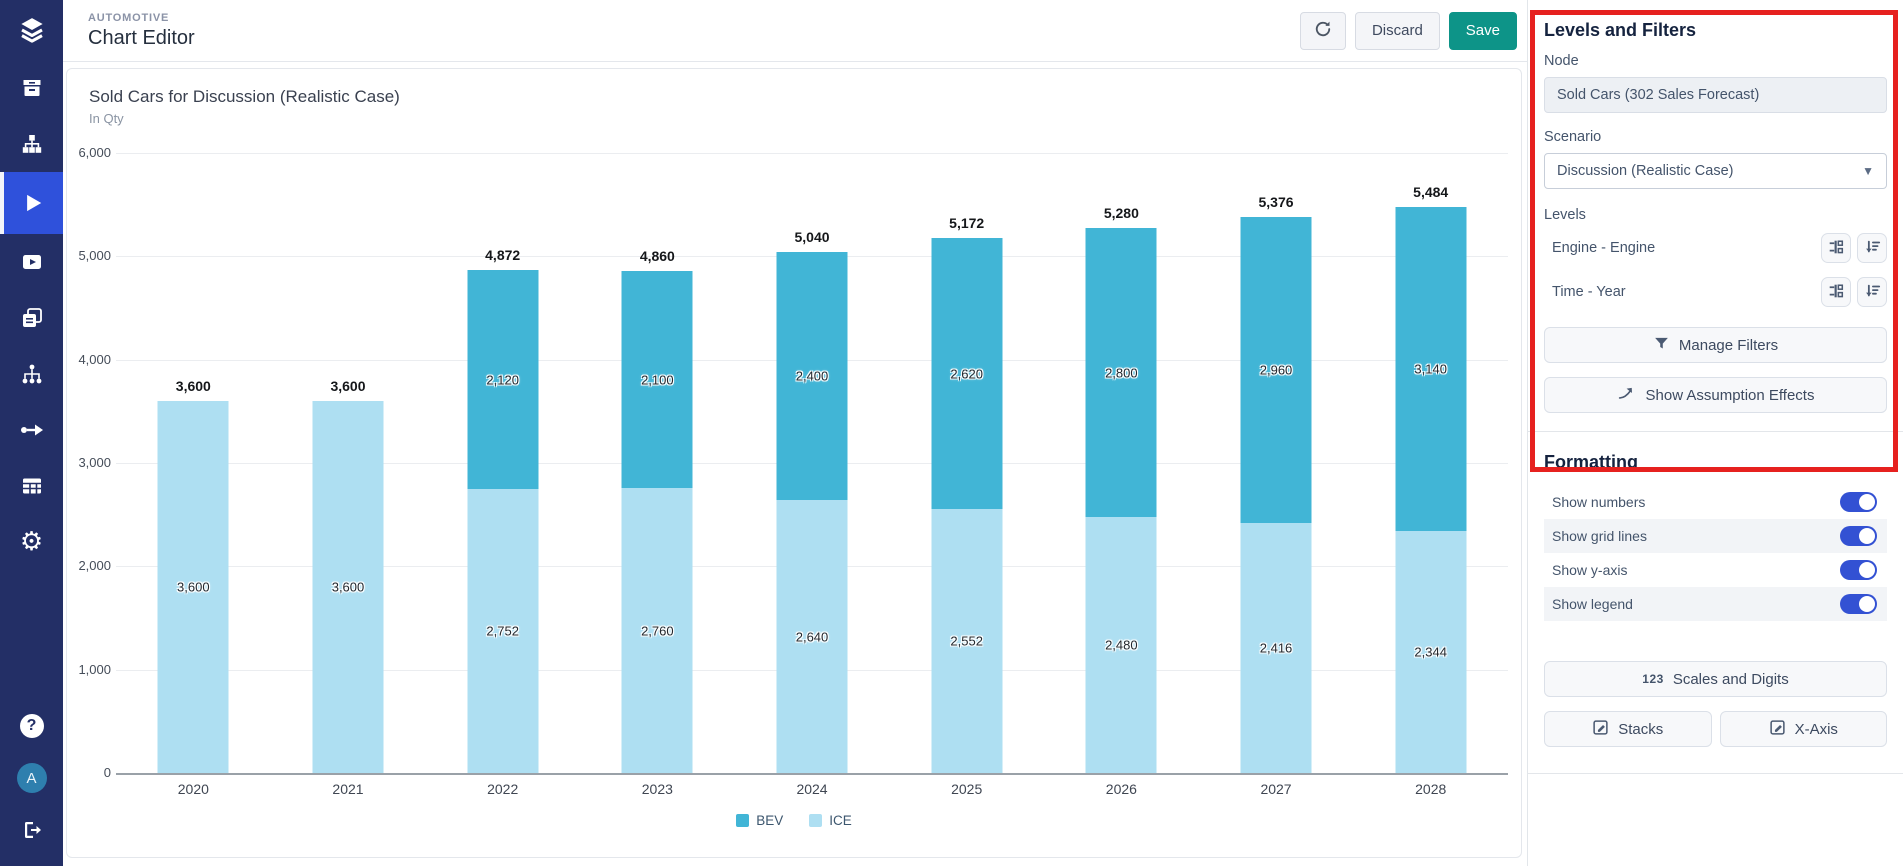 The image size is (1903, 866). Describe the element at coordinates (503, 521) in the screenshot. I see `bar-stack: 2,120 2,752` at that location.